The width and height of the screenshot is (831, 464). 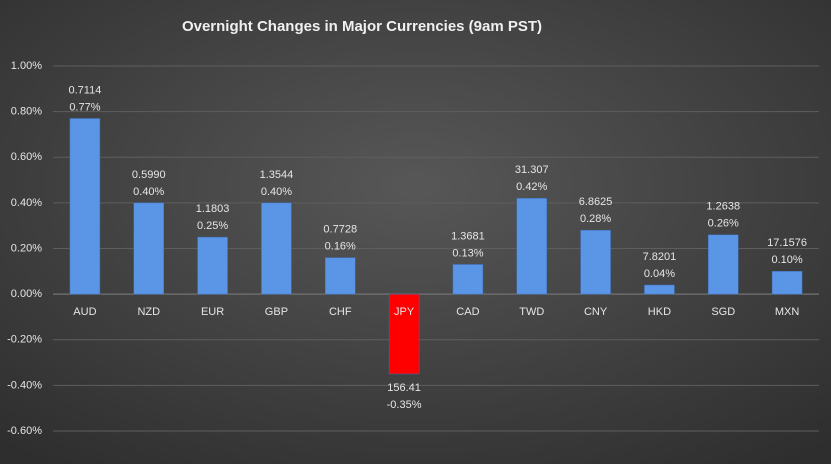 What do you see at coordinates (659, 274) in the screenshot?
I see `value-label: 0.04%` at bounding box center [659, 274].